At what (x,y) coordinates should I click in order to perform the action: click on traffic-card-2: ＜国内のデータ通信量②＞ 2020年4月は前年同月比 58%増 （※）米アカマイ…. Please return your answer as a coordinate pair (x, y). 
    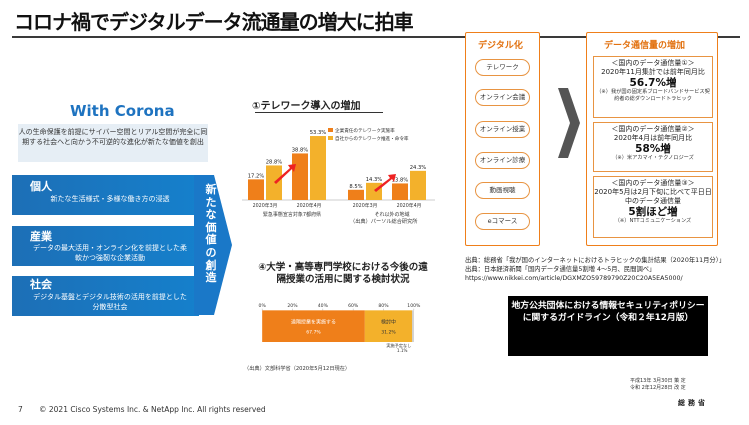
    Looking at the image, I should click on (653, 147).